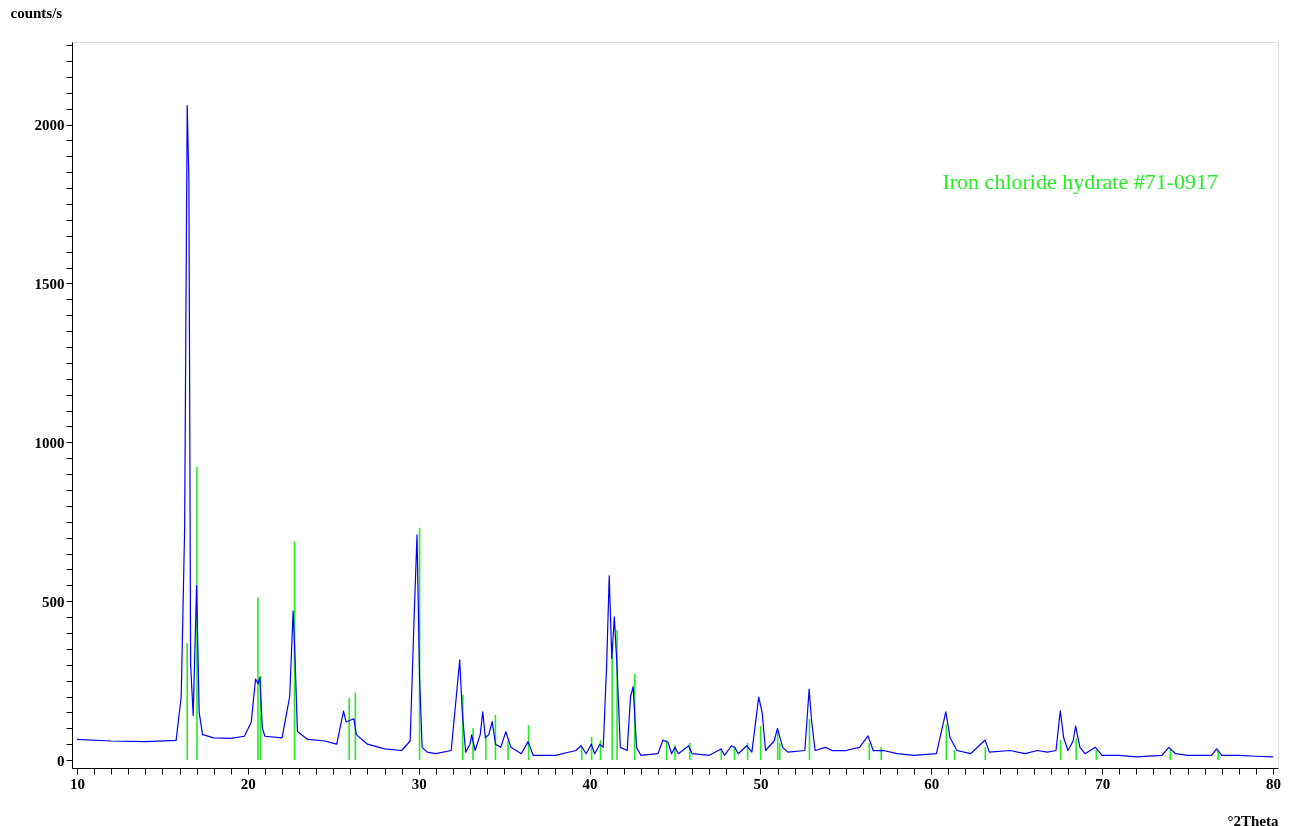 The width and height of the screenshot is (1301, 826). What do you see at coordinates (1273, 783) in the screenshot?
I see `x-tick-label: 80` at bounding box center [1273, 783].